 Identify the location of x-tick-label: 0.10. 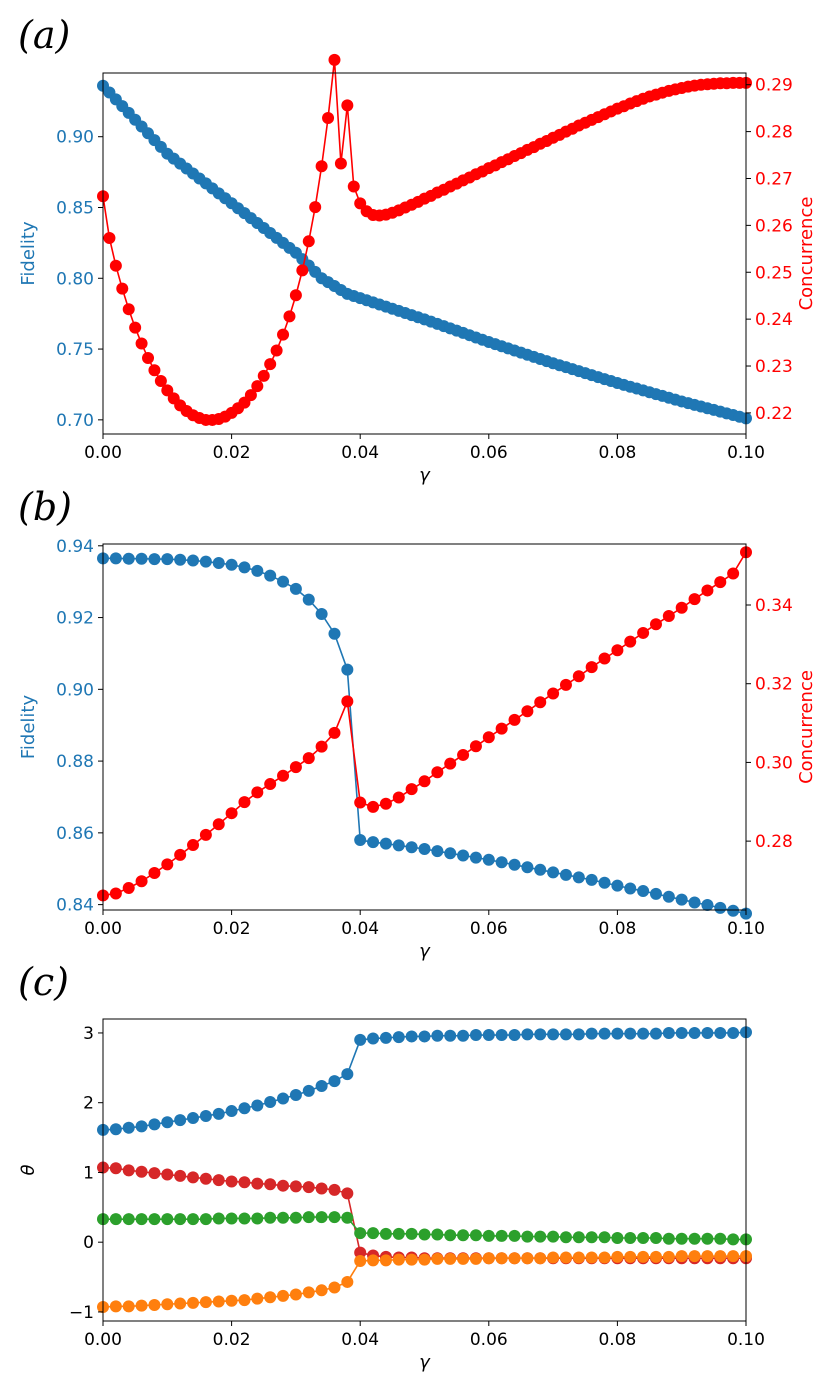
(746, 929).